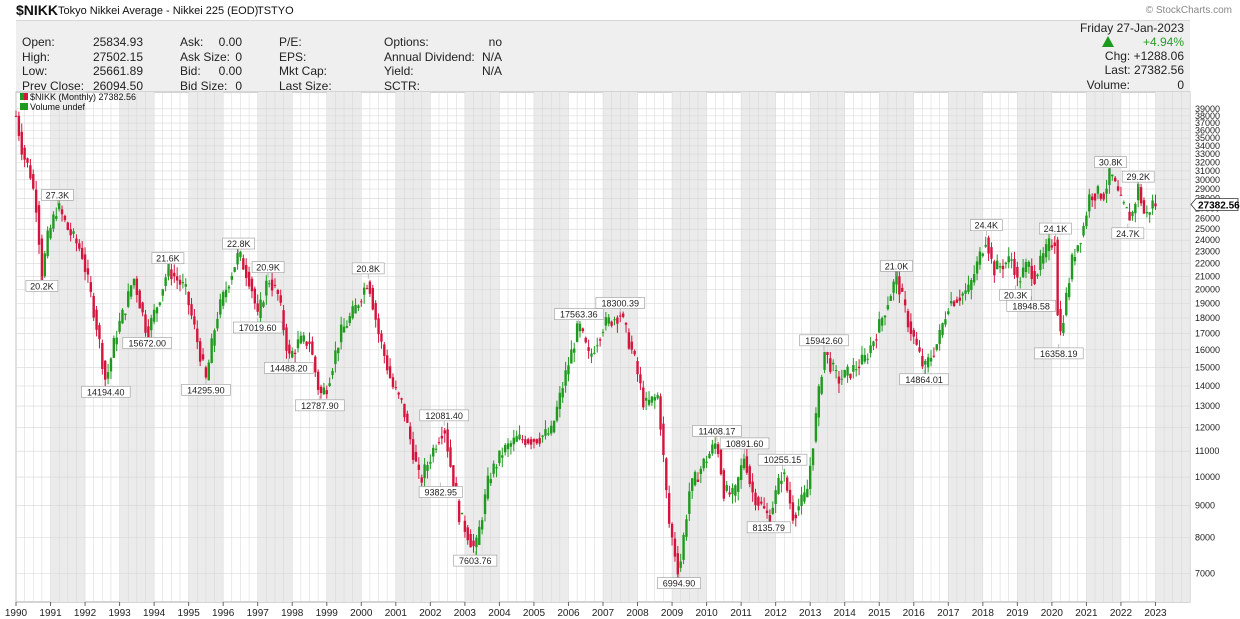  What do you see at coordinates (1188, 10) in the screenshot?
I see `brand-watermark: © StockCharts.com` at bounding box center [1188, 10].